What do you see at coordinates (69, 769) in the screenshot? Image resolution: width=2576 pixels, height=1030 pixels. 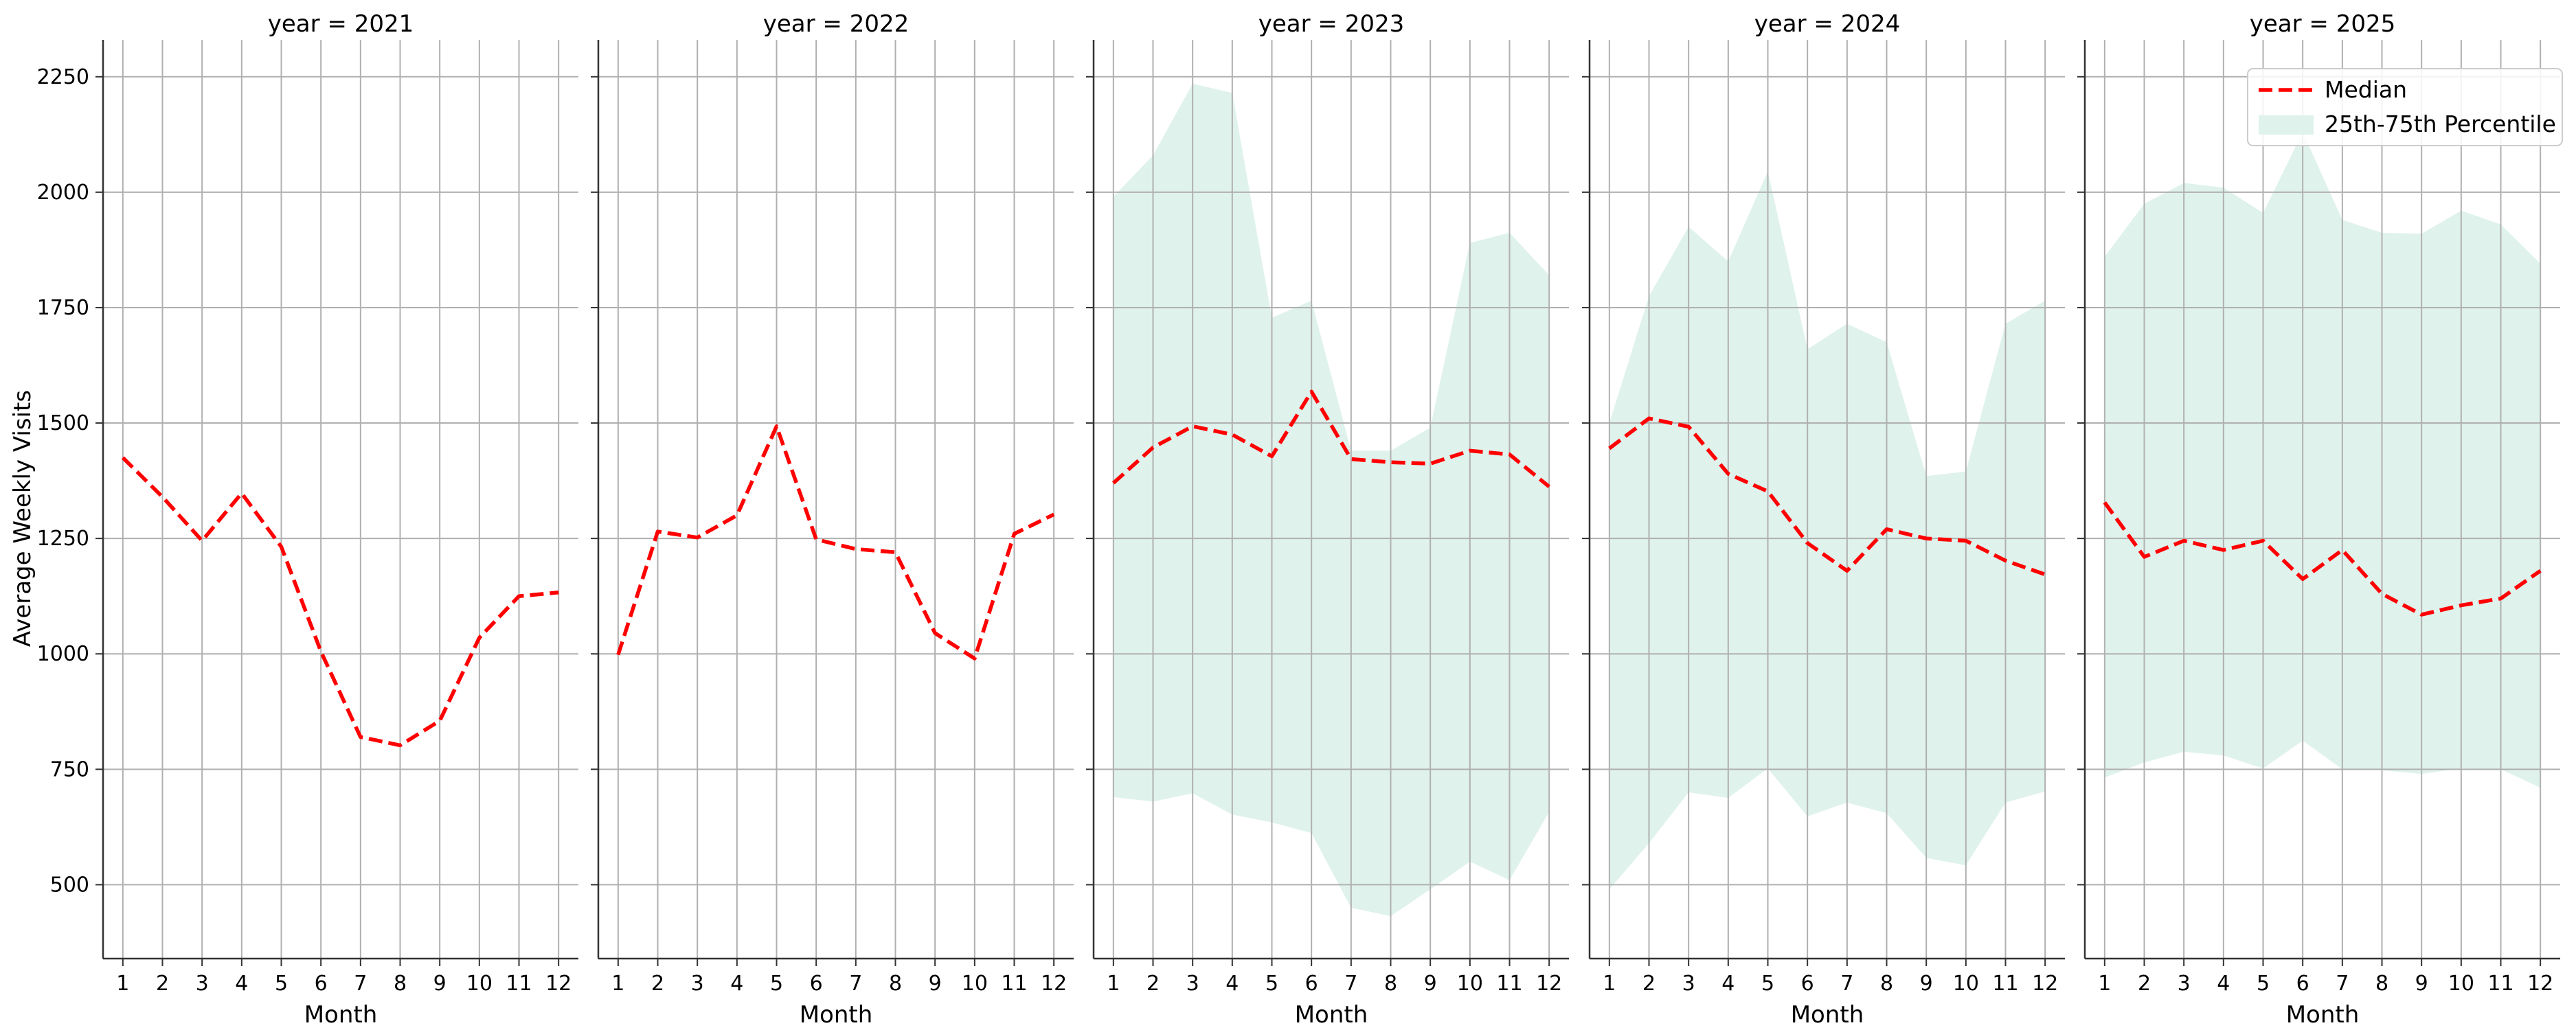 I see `y-tick-label: 750` at bounding box center [69, 769].